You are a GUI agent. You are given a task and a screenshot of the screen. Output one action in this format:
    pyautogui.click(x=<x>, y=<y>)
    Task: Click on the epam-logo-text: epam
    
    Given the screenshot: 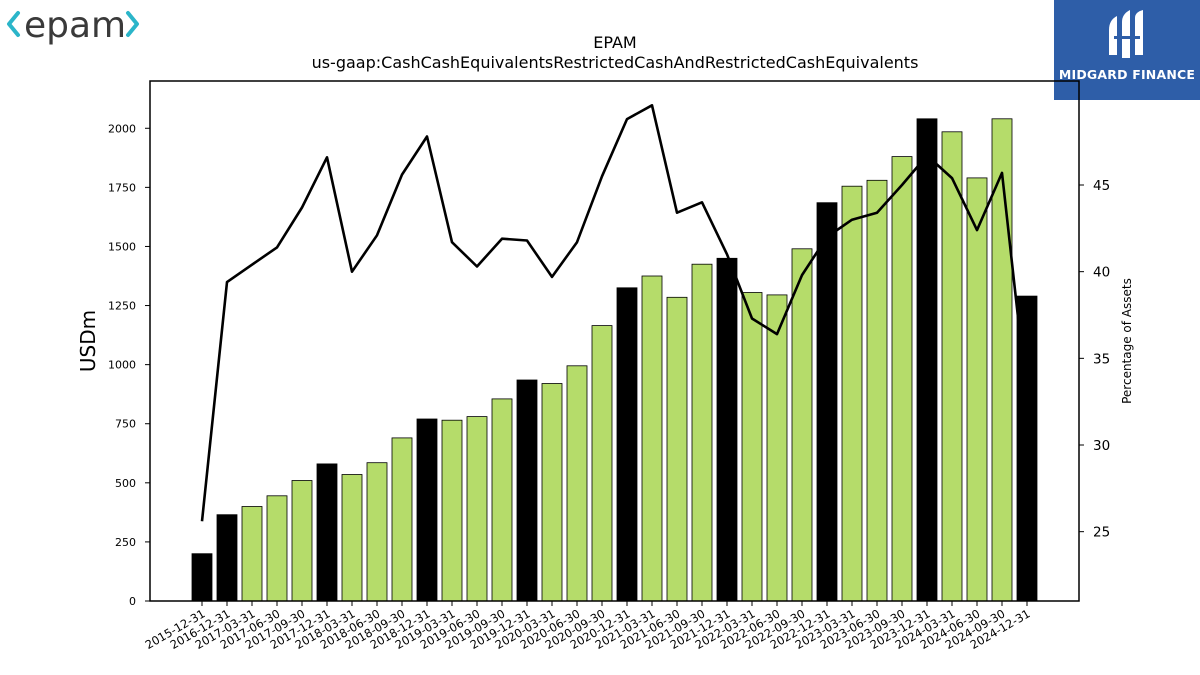 What is the action you would take?
    pyautogui.click(x=75, y=25)
    